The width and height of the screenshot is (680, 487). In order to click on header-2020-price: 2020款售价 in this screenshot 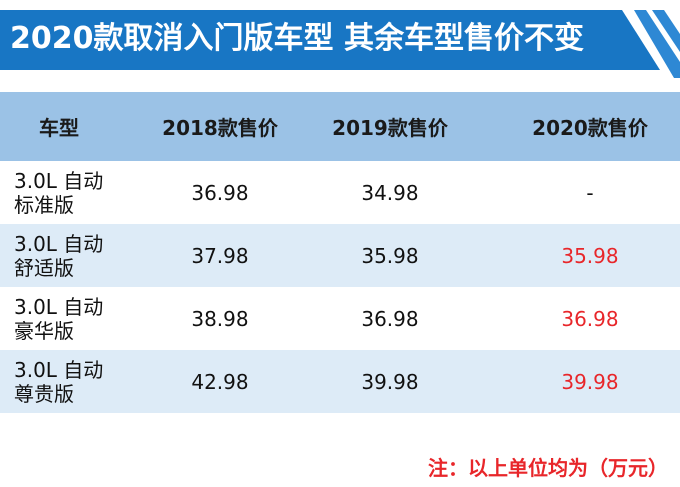, I will do `click(590, 128)`.